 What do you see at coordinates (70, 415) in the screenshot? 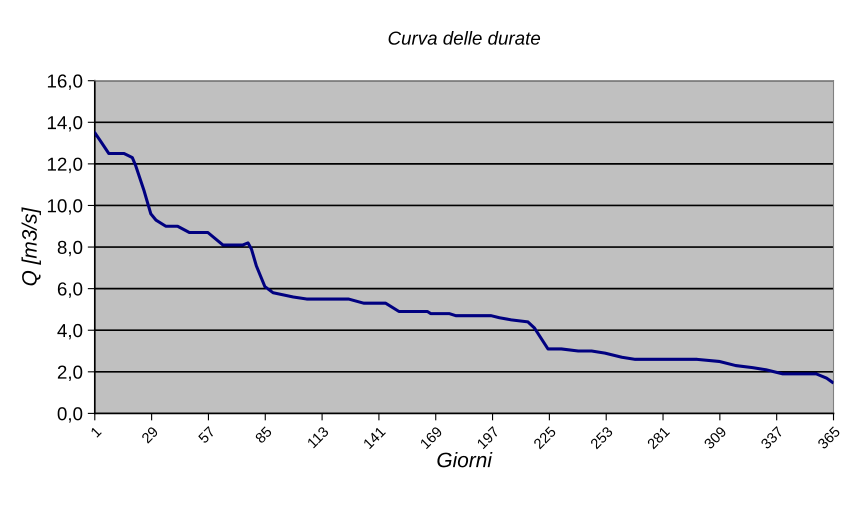
I see `y-tick-label: 0,0` at bounding box center [70, 415].